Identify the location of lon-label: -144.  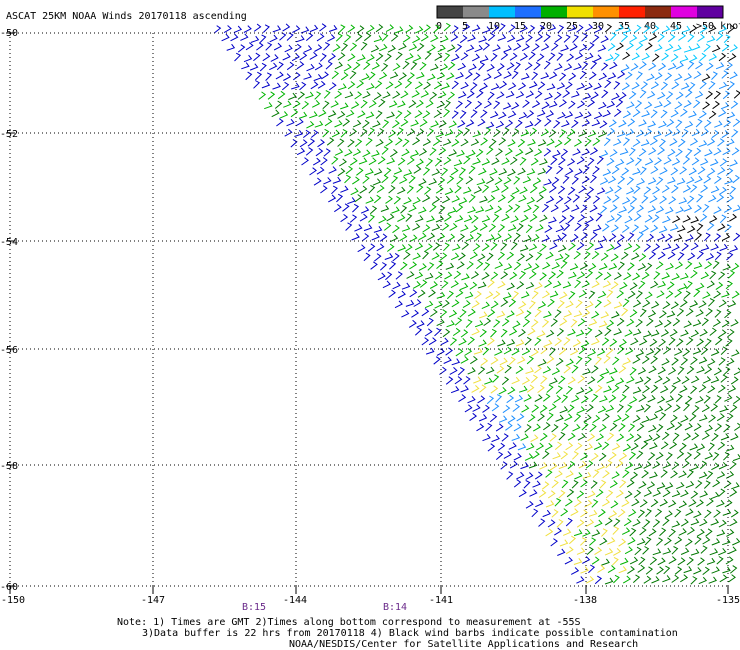
(295, 600).